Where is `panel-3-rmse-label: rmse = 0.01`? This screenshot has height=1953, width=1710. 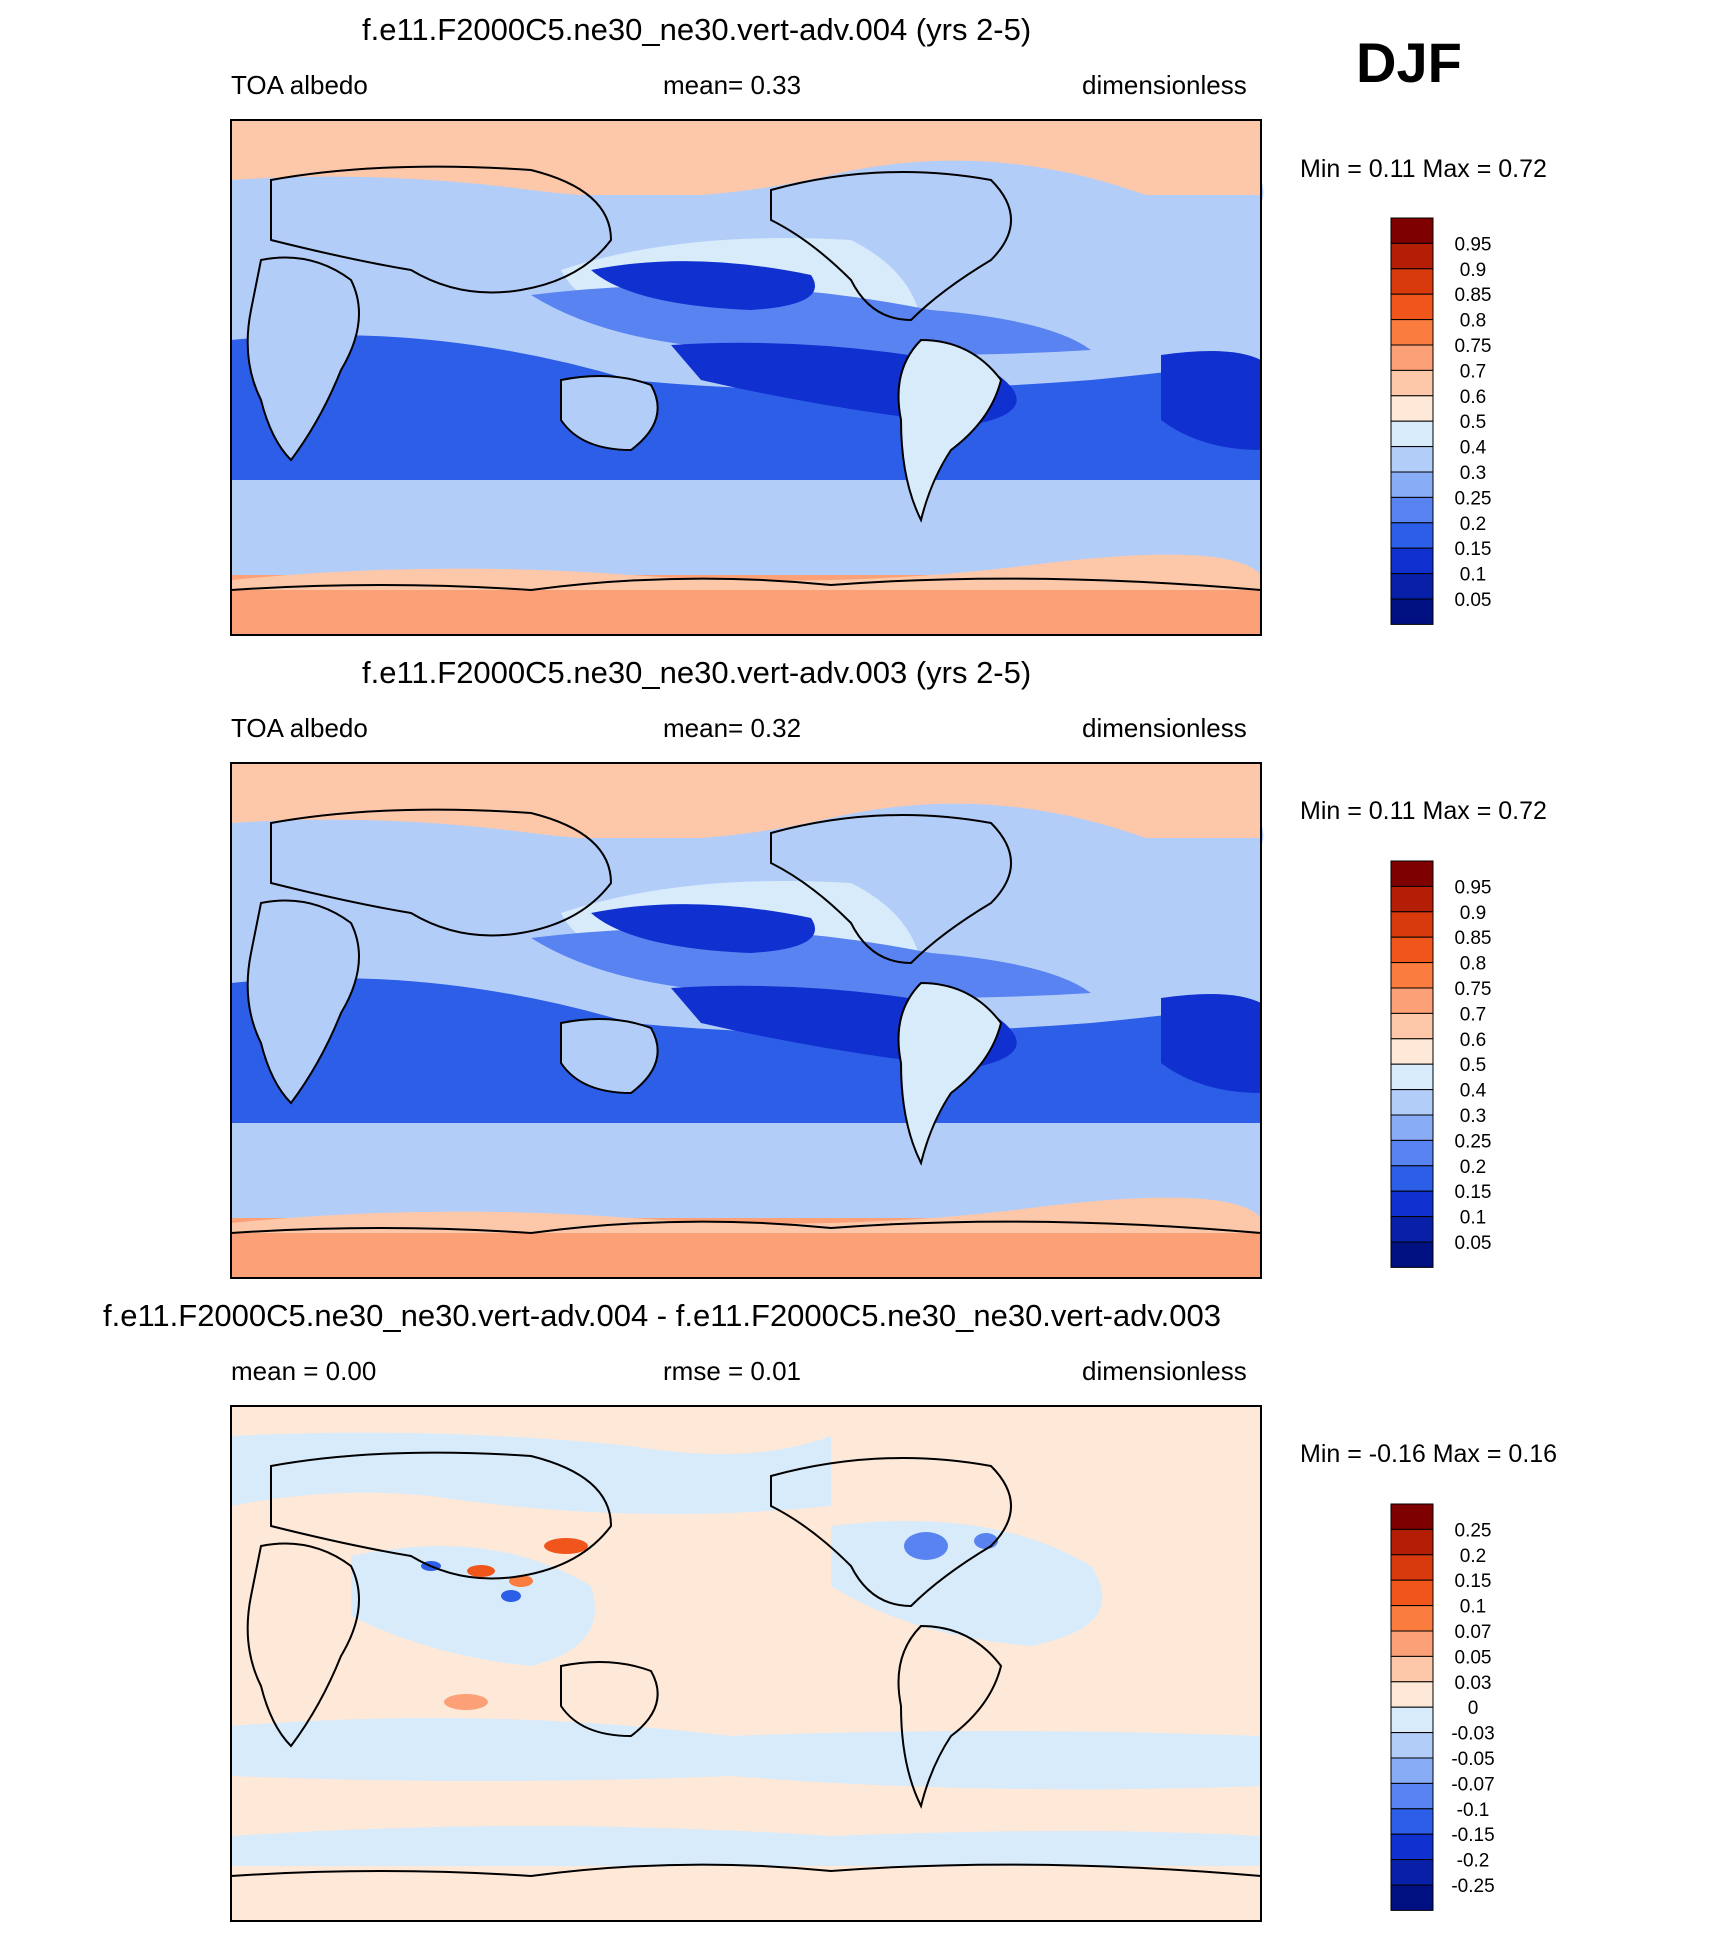
panel-3-rmse-label: rmse = 0.01 is located at coordinates (732, 1371).